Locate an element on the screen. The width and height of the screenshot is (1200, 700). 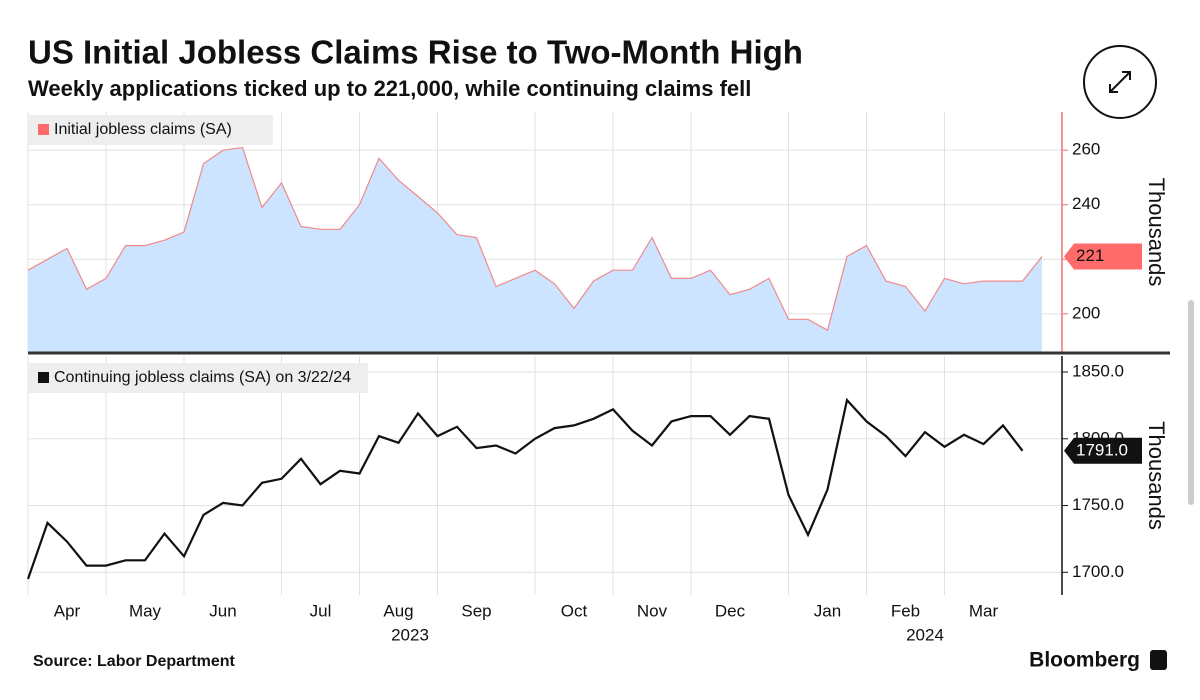
y-tick-label: 200 is located at coordinates (1086, 312).